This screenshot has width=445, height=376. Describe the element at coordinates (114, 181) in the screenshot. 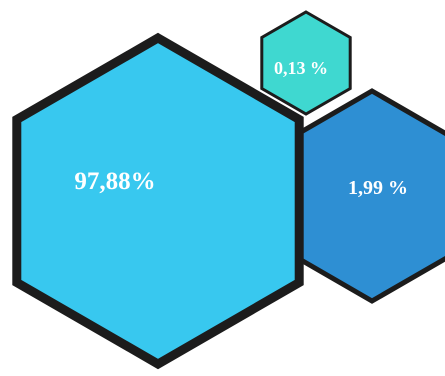

I see `hexagon-label-0: 97,88%` at that location.